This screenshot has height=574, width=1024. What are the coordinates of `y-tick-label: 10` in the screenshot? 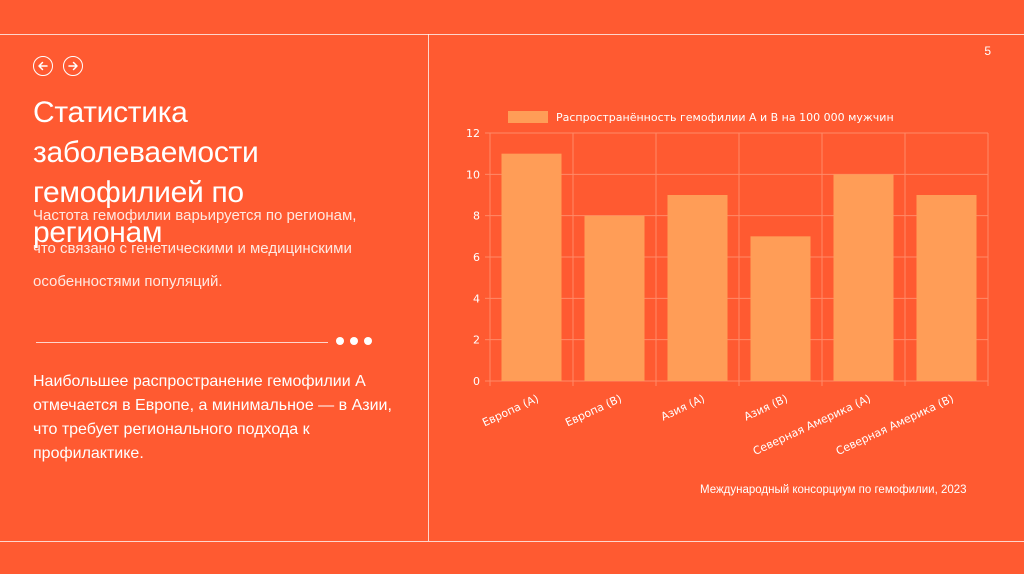 It's located at (473, 174).